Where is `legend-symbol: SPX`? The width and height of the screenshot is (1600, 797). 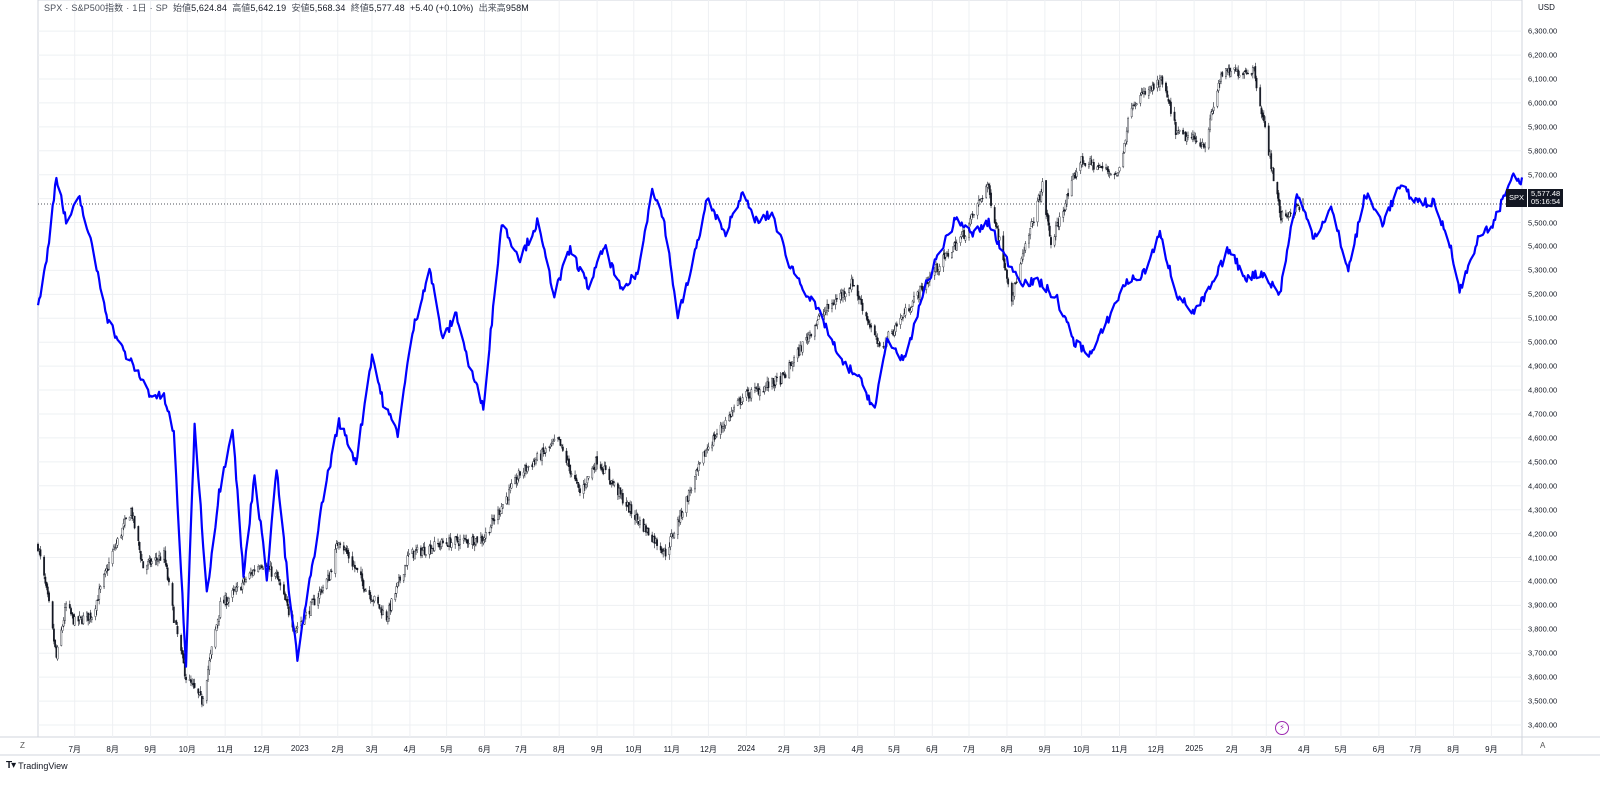
legend-symbol: SPX is located at coordinates (53, 8).